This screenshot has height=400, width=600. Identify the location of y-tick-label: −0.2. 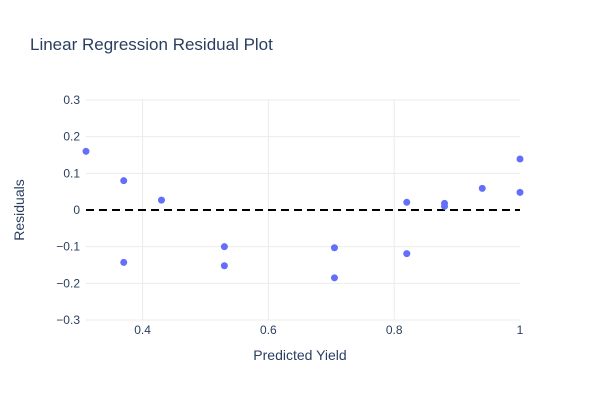
(68, 283).